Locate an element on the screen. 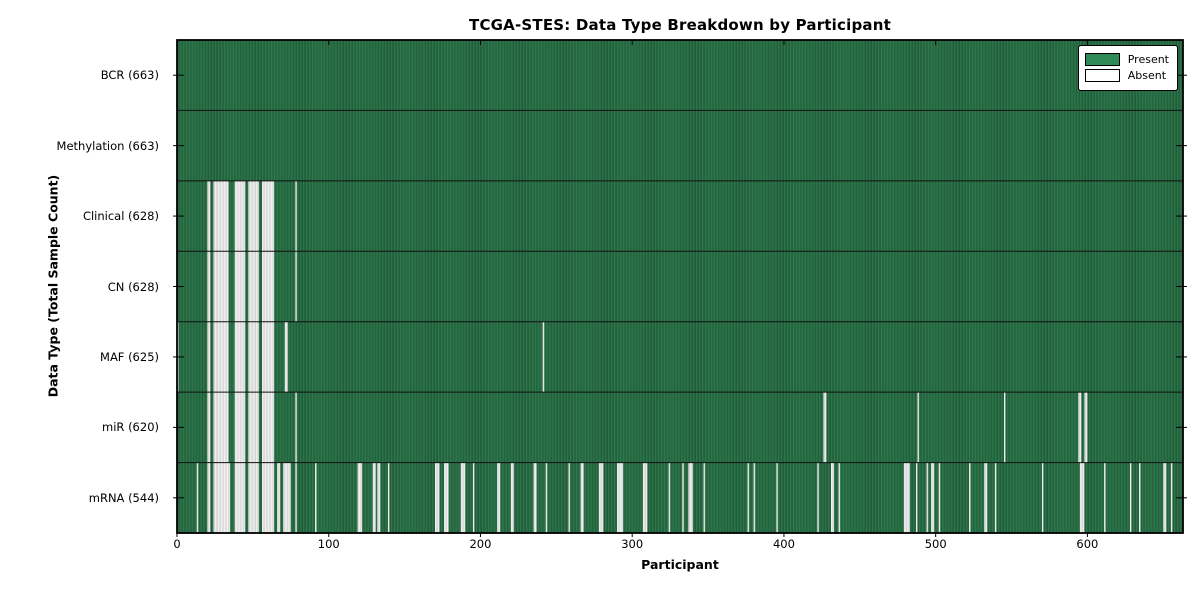 This screenshot has width=1200, height=600. x-tick-label-100: 100 is located at coordinates (328, 544).